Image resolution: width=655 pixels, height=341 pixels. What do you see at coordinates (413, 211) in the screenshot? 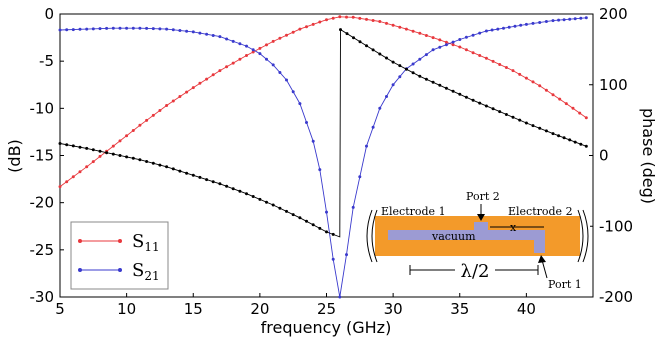
I see `electrode1-label: Electrode 1` at bounding box center [413, 211].